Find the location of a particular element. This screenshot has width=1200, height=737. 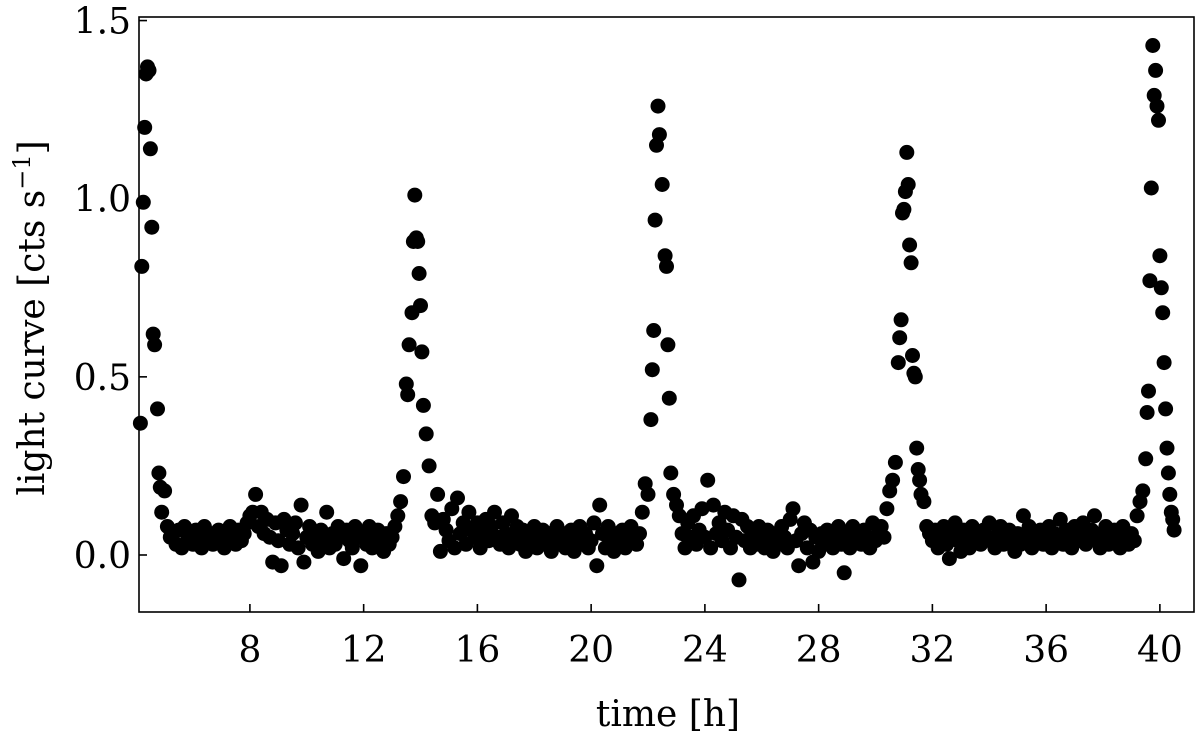

x-tick-label: 32 is located at coordinates (932, 650).